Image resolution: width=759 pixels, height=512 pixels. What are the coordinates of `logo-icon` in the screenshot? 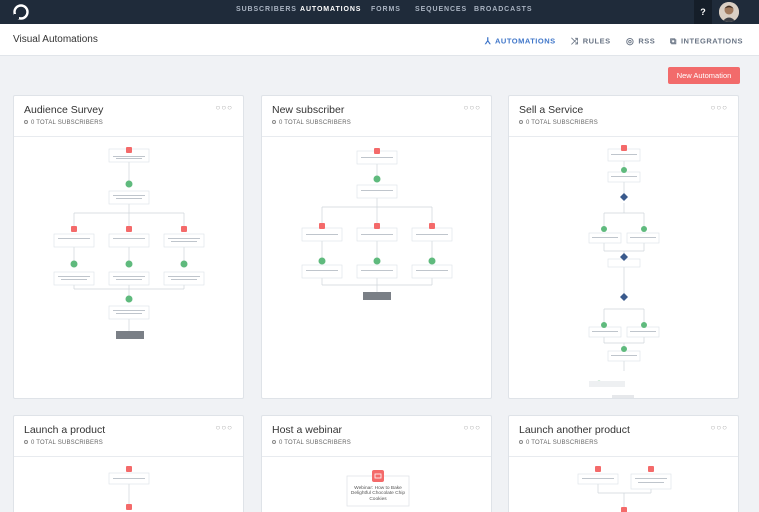 It's located at (21, 12).